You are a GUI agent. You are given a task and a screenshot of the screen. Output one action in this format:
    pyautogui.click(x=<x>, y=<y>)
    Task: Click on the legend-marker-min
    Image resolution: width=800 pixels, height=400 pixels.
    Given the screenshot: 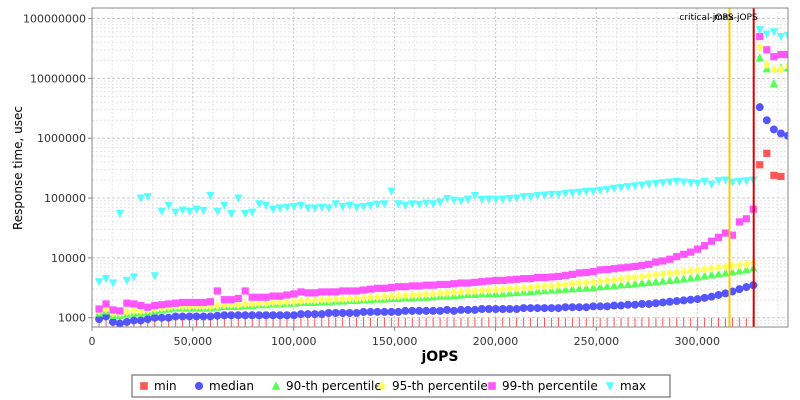 What is the action you would take?
    pyautogui.click(x=144, y=386)
    